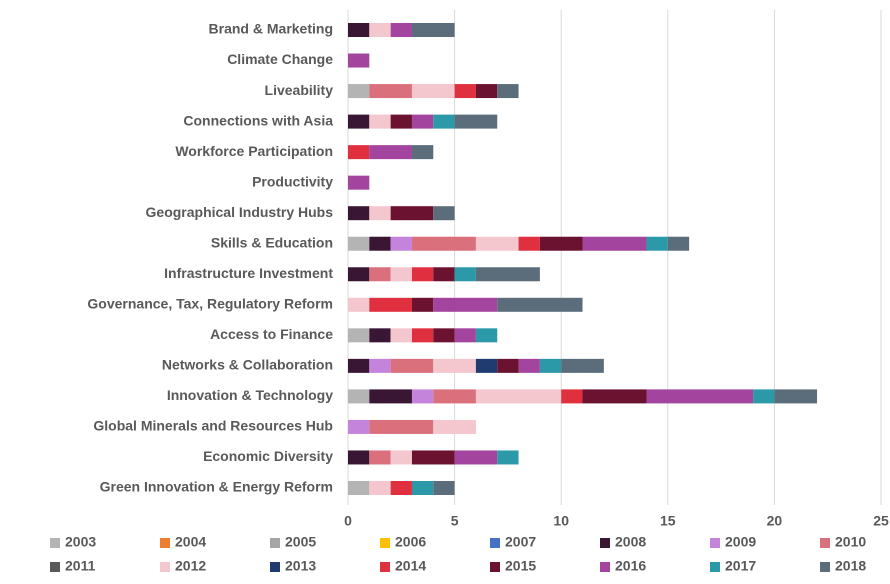 The height and width of the screenshot is (584, 890). Describe the element at coordinates (248, 273) in the screenshot. I see `y-tick-label: Infrastructure Investment` at that location.